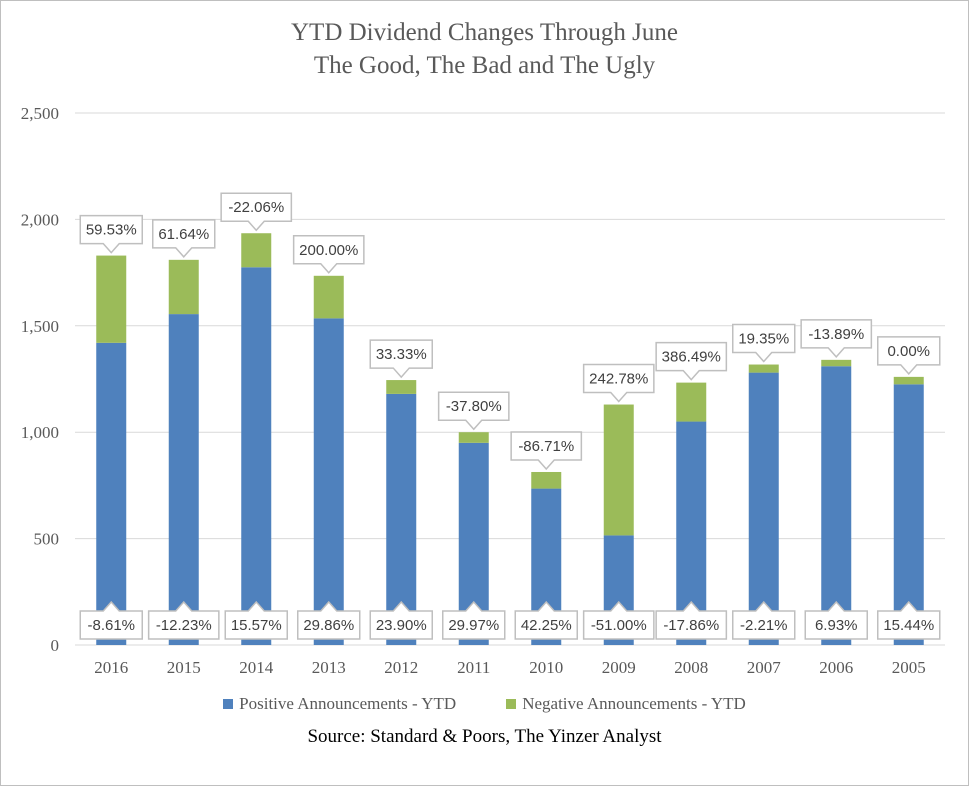 This screenshot has height=786, width=969. I want to click on data-label-negative: -37.80%, so click(474, 406).